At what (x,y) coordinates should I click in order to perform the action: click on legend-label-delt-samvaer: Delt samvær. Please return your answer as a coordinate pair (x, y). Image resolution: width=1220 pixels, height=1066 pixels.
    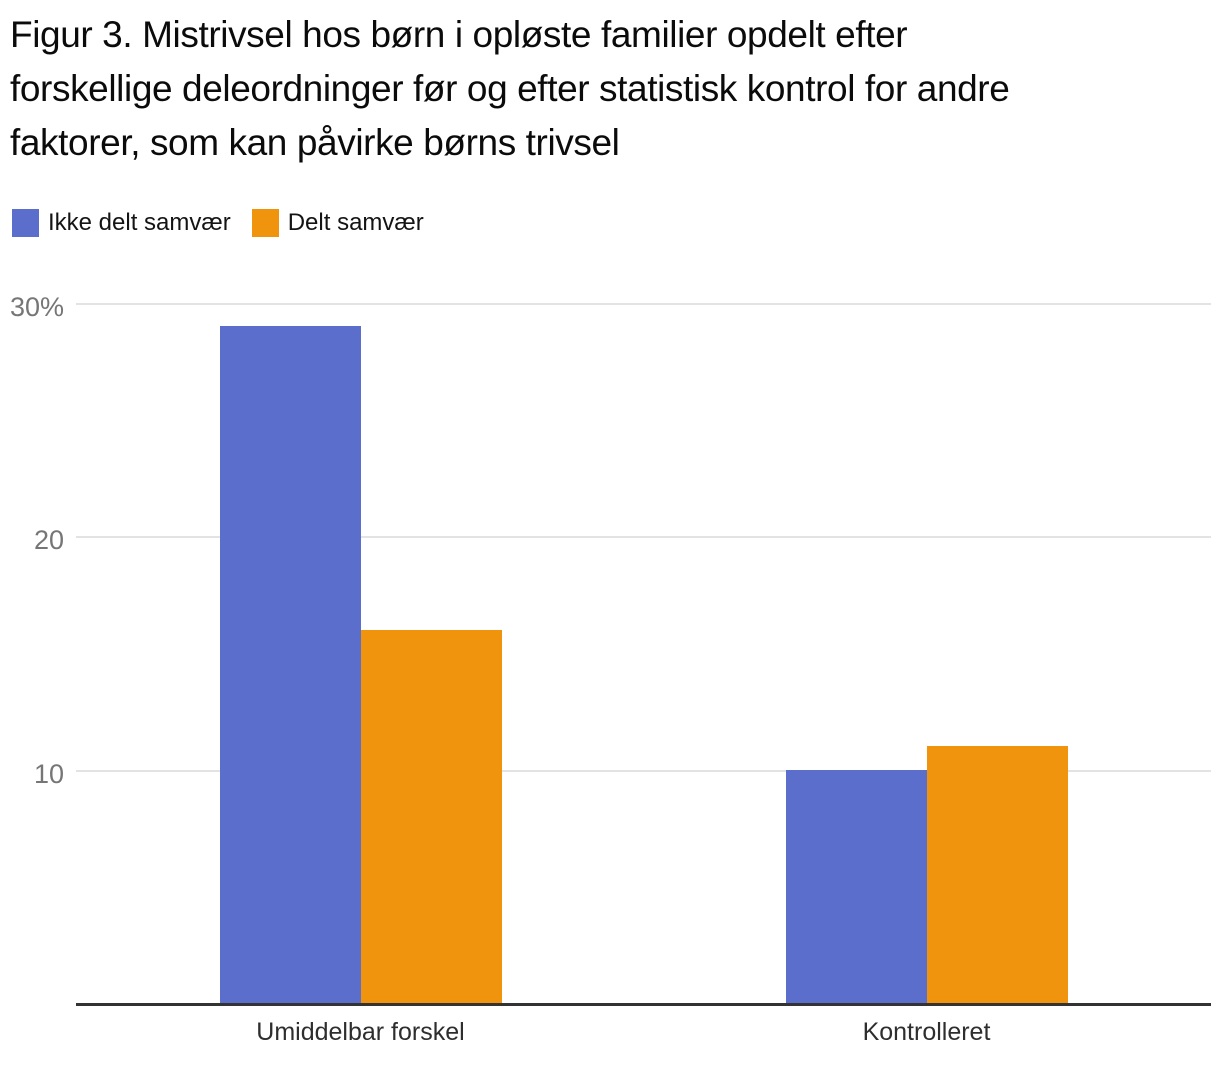
    Looking at the image, I should click on (355, 222).